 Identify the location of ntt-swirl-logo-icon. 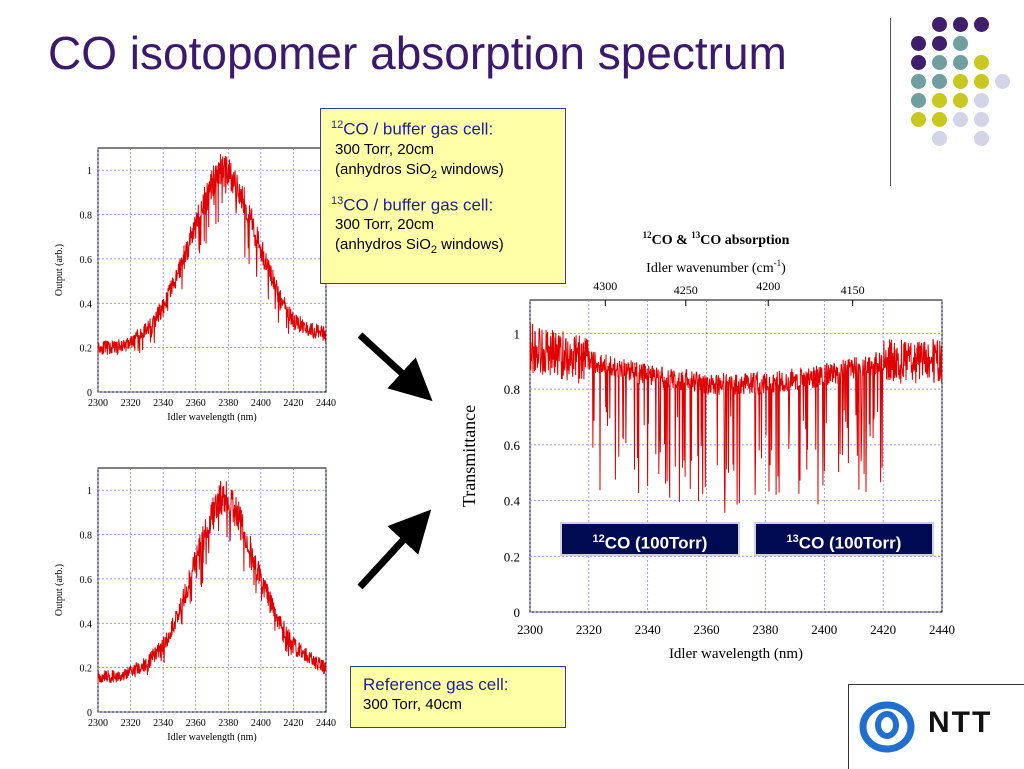
(887, 727).